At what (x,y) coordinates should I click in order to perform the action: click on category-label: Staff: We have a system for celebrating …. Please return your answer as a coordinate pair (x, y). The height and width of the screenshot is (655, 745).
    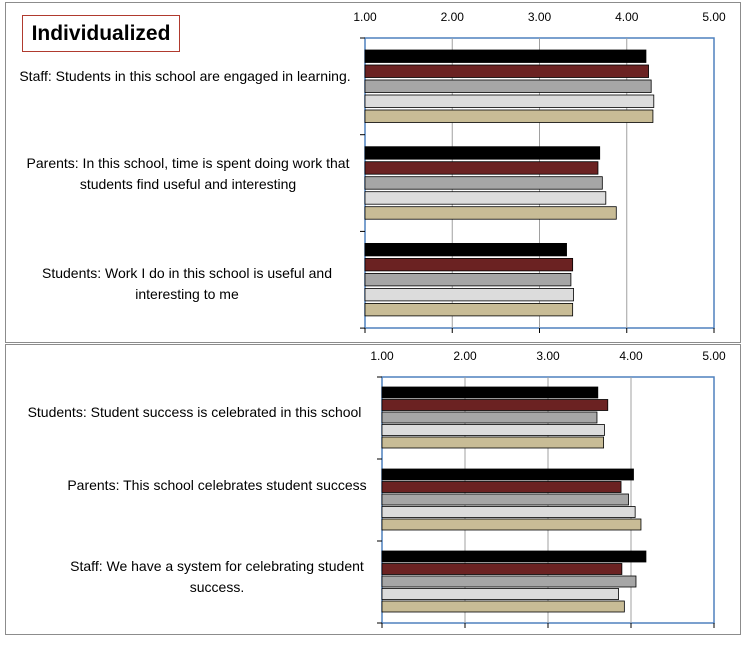
    Looking at the image, I should click on (217, 576).